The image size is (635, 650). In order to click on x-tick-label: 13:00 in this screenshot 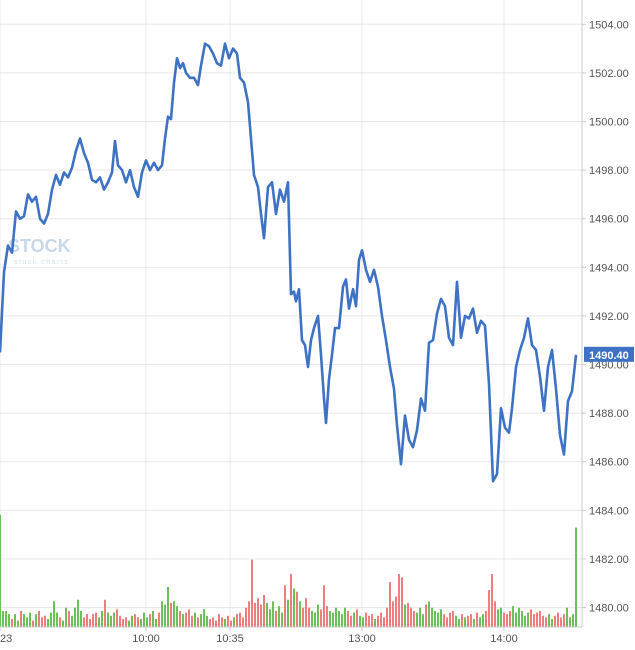, I will do `click(362, 639)`.